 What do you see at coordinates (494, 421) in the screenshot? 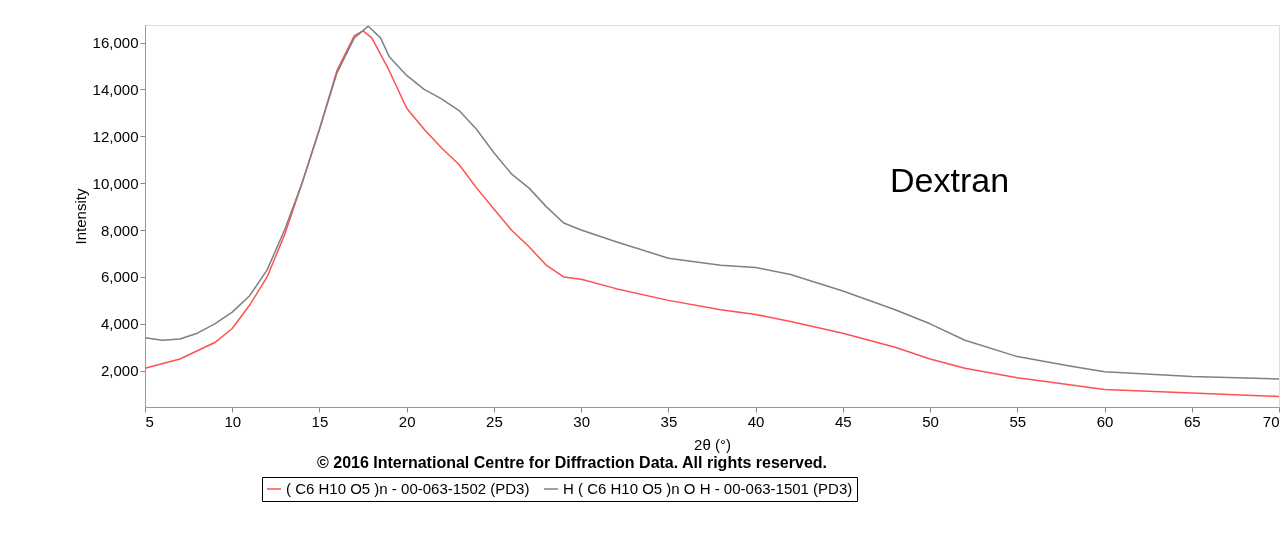
I see `x-tick-label: 25` at bounding box center [494, 421].